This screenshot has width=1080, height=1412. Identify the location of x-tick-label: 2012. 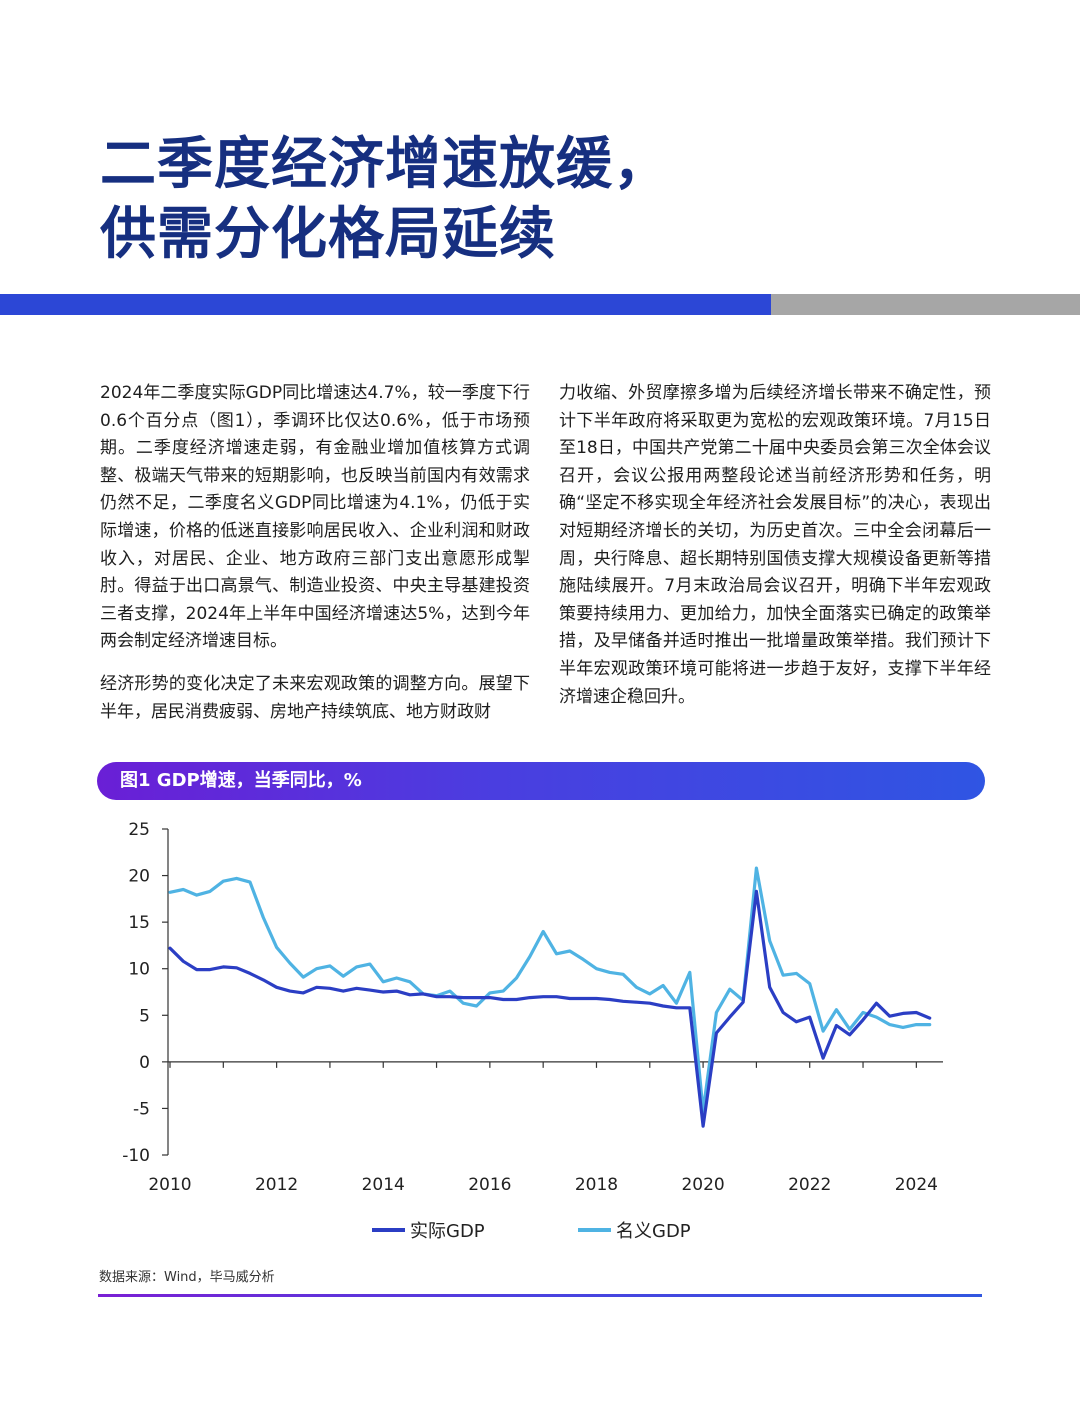
(276, 1185).